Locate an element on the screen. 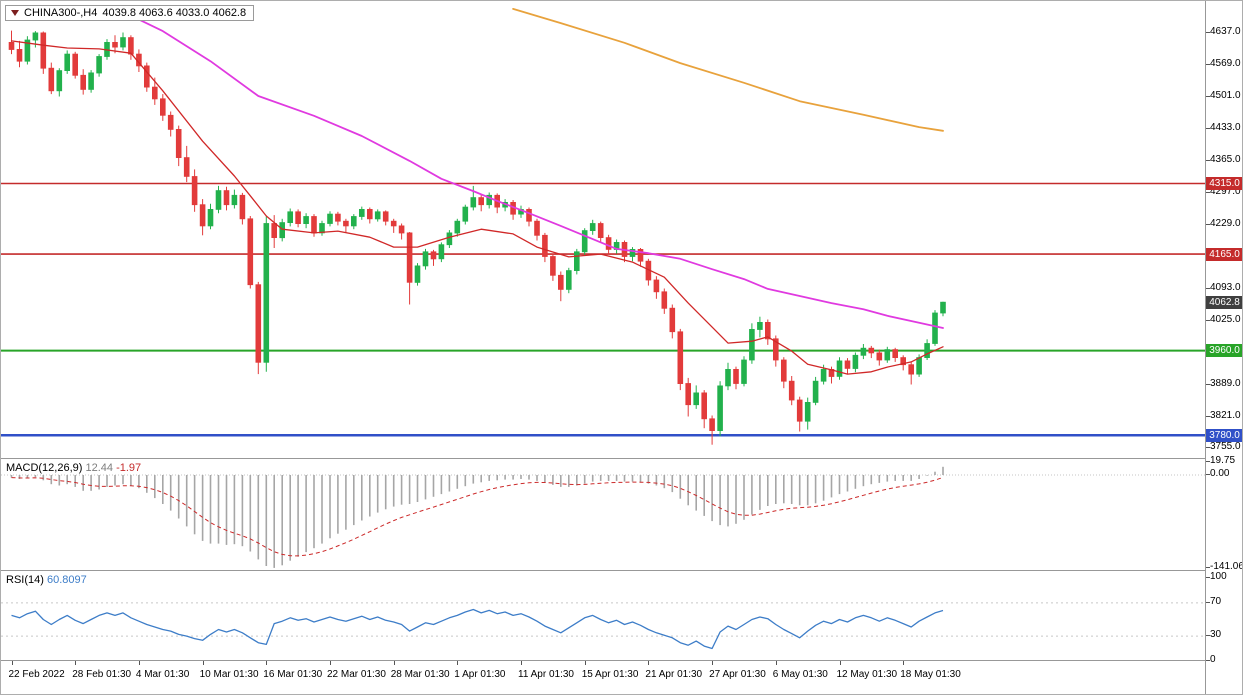 Image resolution: width=1243 pixels, height=695 pixels. time-axis-label: 28 Feb 01:30 is located at coordinates (102, 674).